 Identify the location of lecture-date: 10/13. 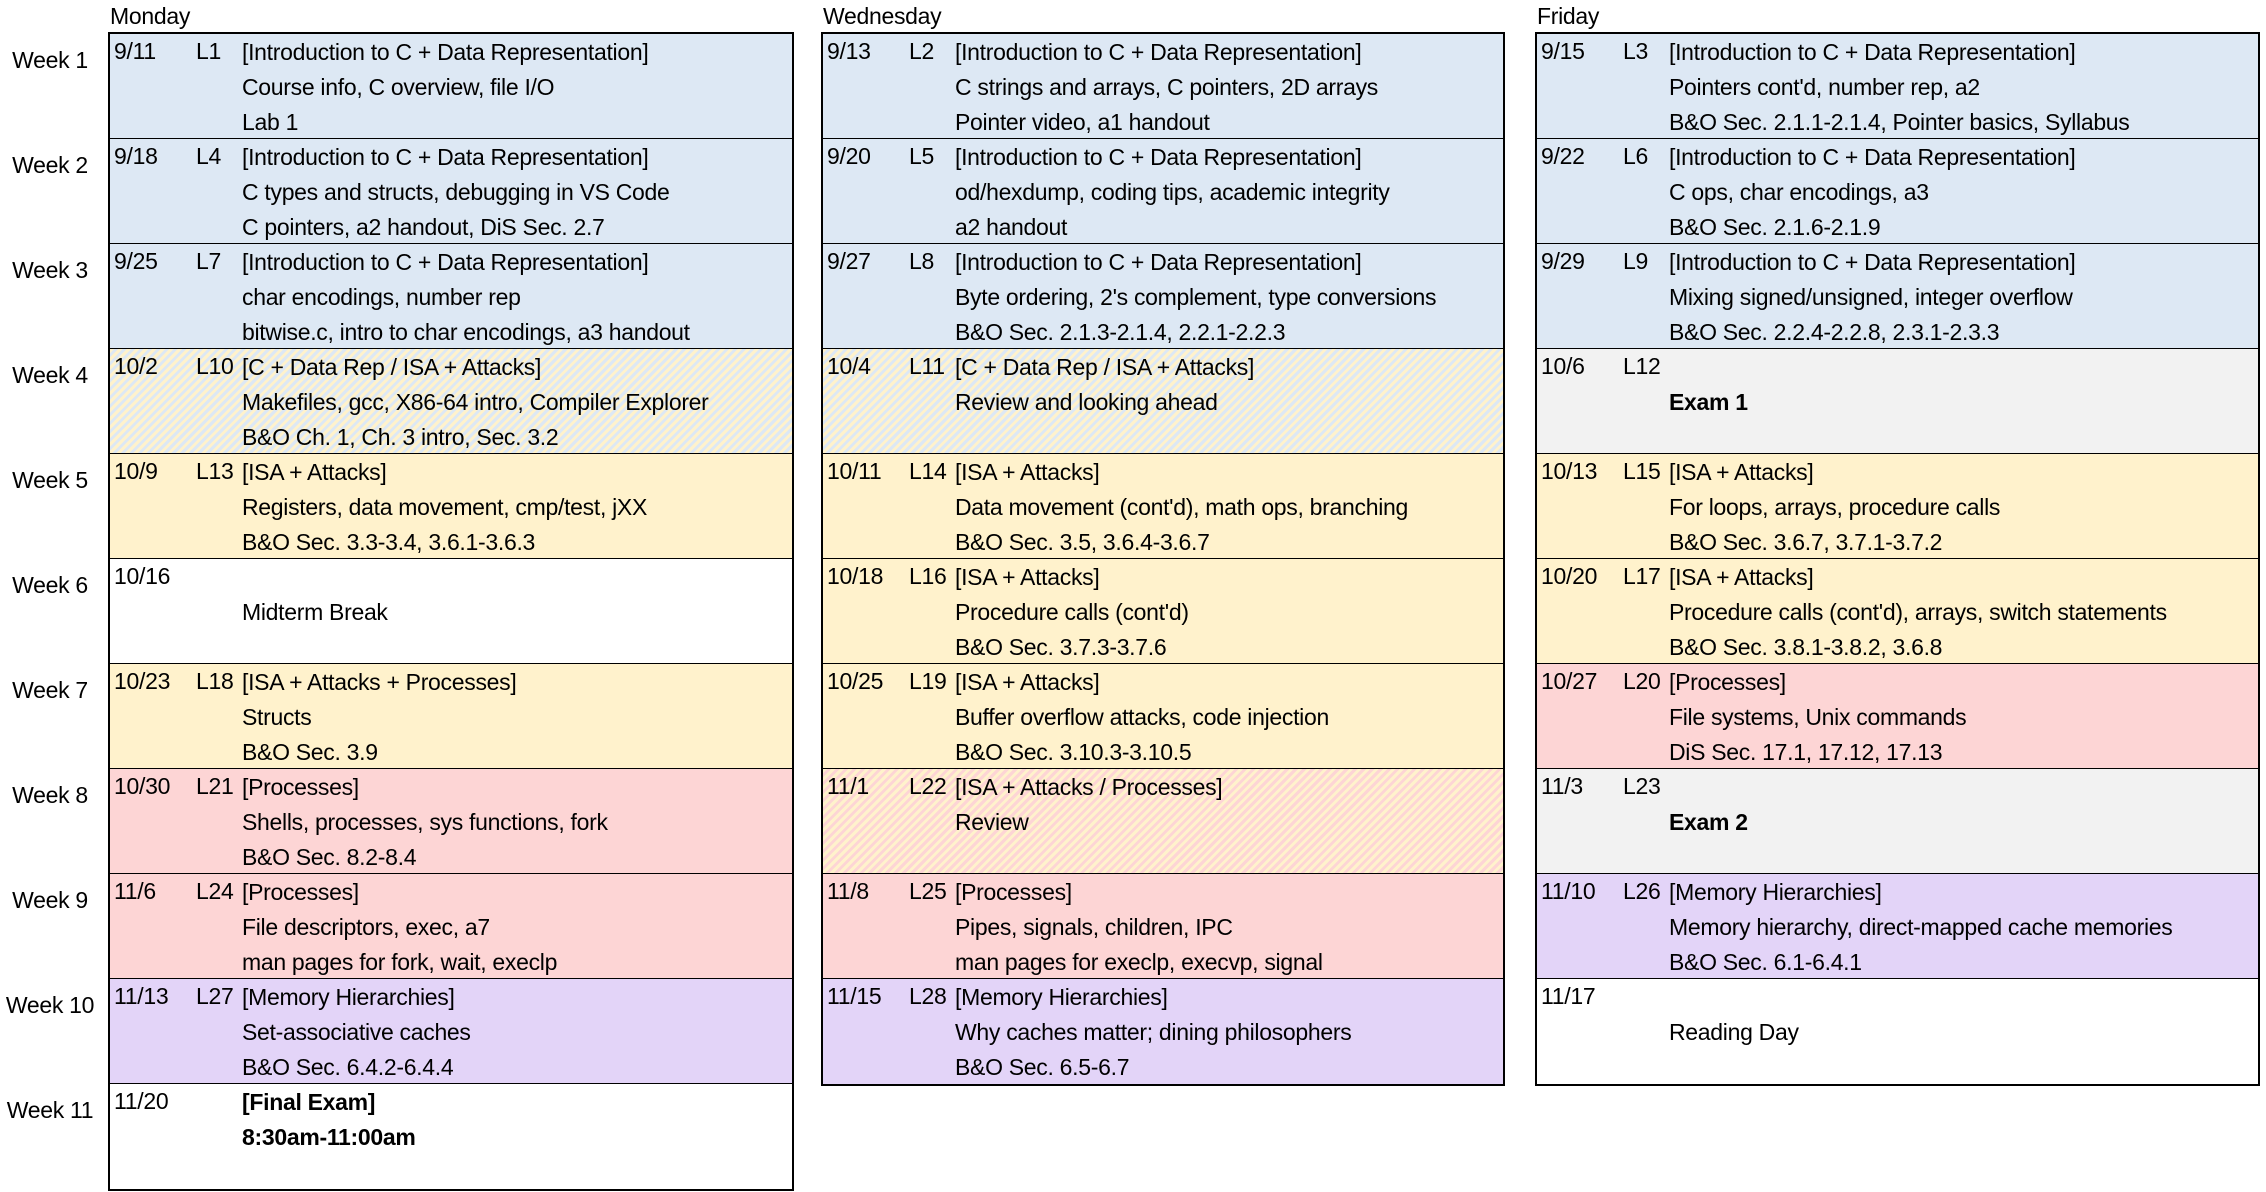
(1569, 471).